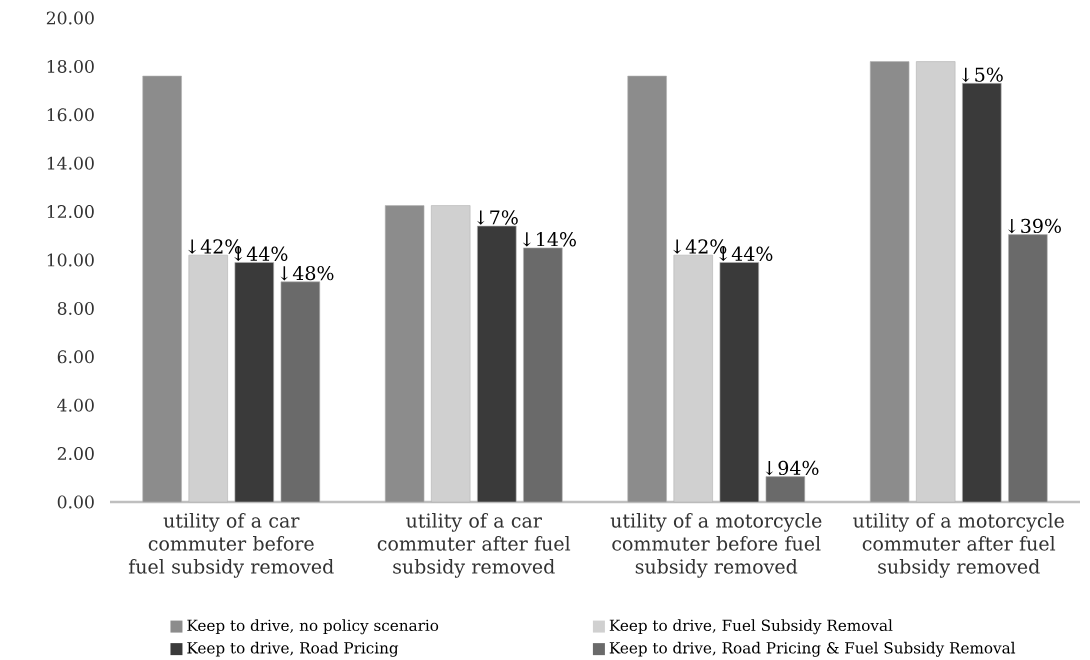 This screenshot has width=1090, height=660. Describe the element at coordinates (75, 405) in the screenshot. I see `y-tick-label: 4.00` at that location.